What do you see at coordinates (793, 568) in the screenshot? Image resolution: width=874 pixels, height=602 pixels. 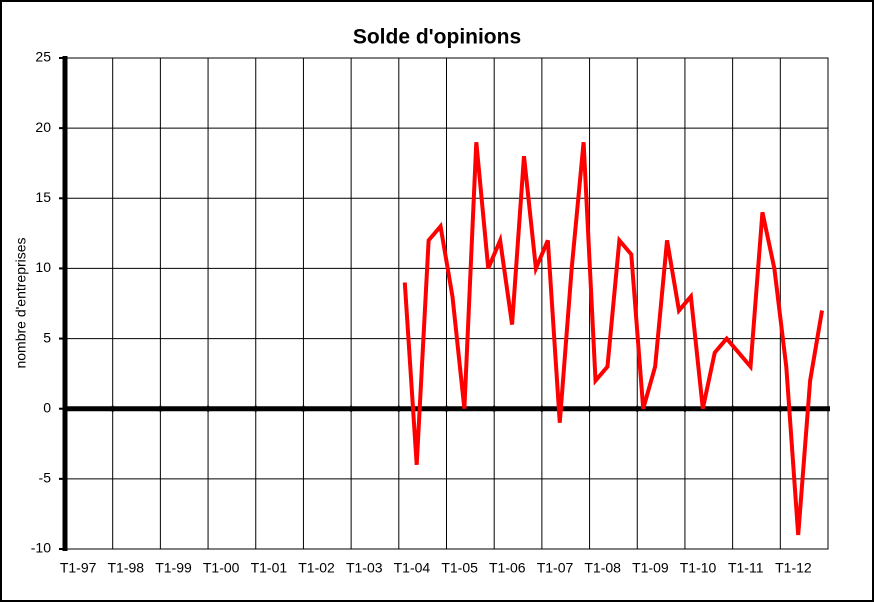 I see `x-tick-label: T1-12` at bounding box center [793, 568].